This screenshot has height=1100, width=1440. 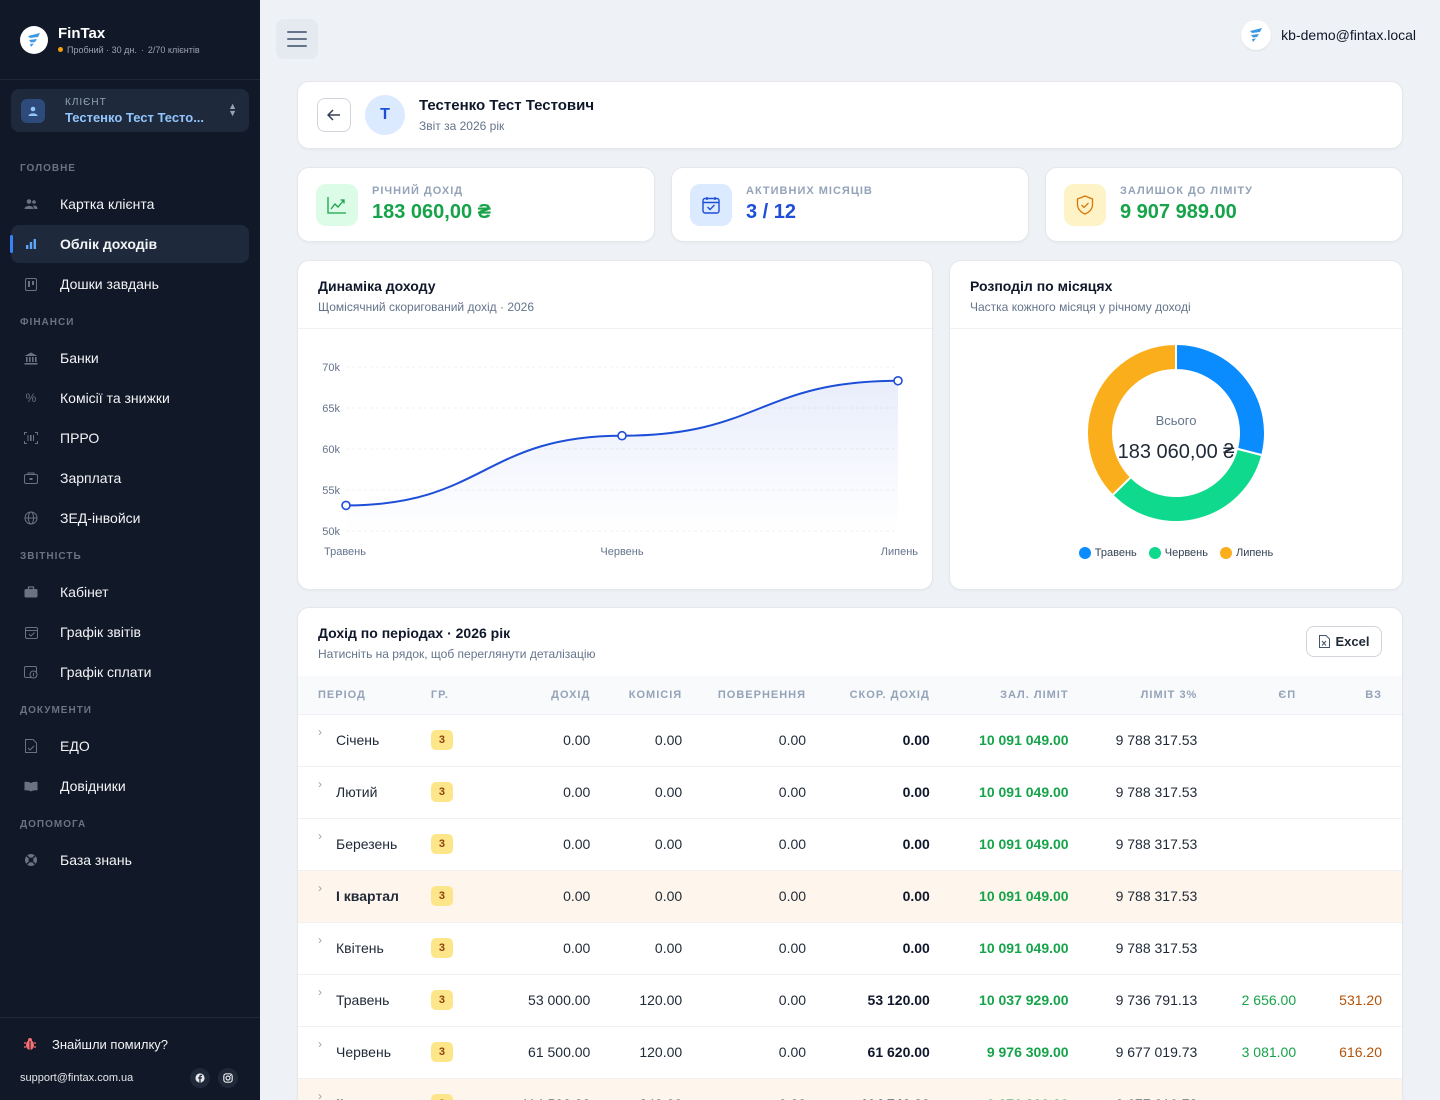 What do you see at coordinates (31, 284) in the screenshot?
I see `kanban-icon` at bounding box center [31, 284].